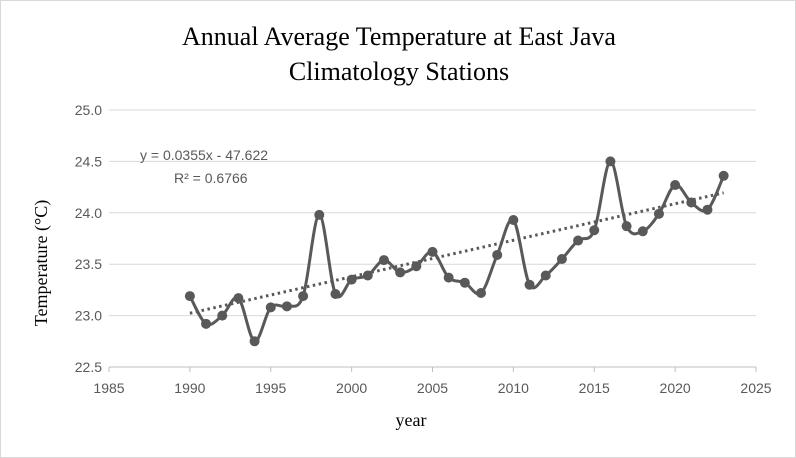  What do you see at coordinates (270, 388) in the screenshot?
I see `x-tick-label: 1995` at bounding box center [270, 388].